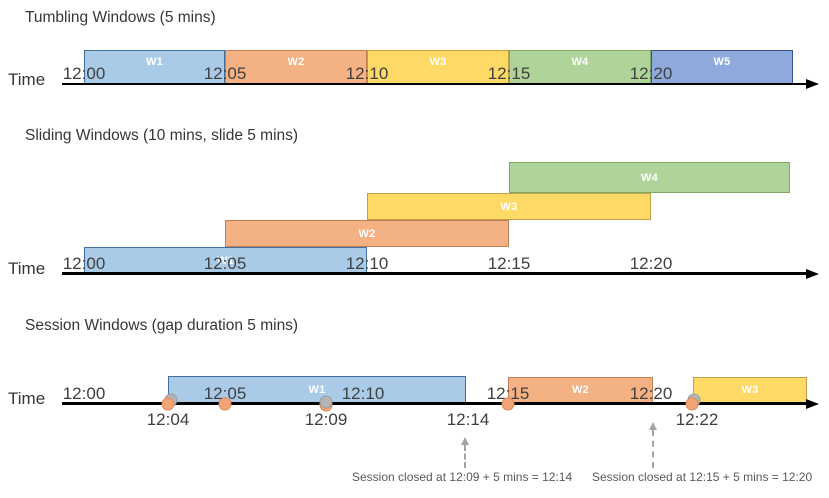 The width and height of the screenshot is (829, 498). What do you see at coordinates (812, 274) in the screenshot?
I see `sliding-timeline-arrow-icon` at bounding box center [812, 274].